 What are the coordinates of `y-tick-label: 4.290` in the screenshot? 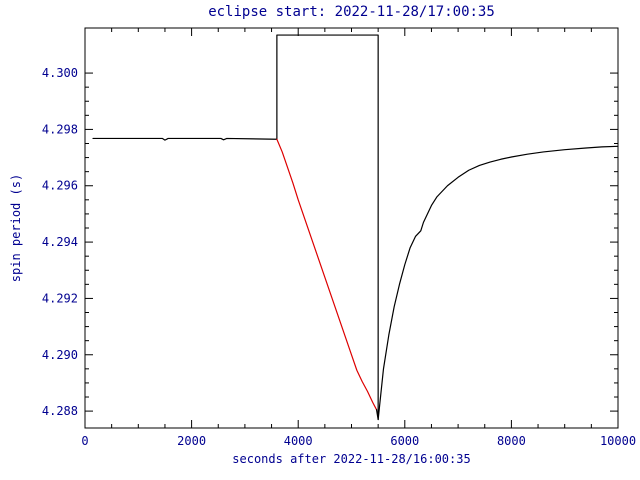 It's located at (60, 355).